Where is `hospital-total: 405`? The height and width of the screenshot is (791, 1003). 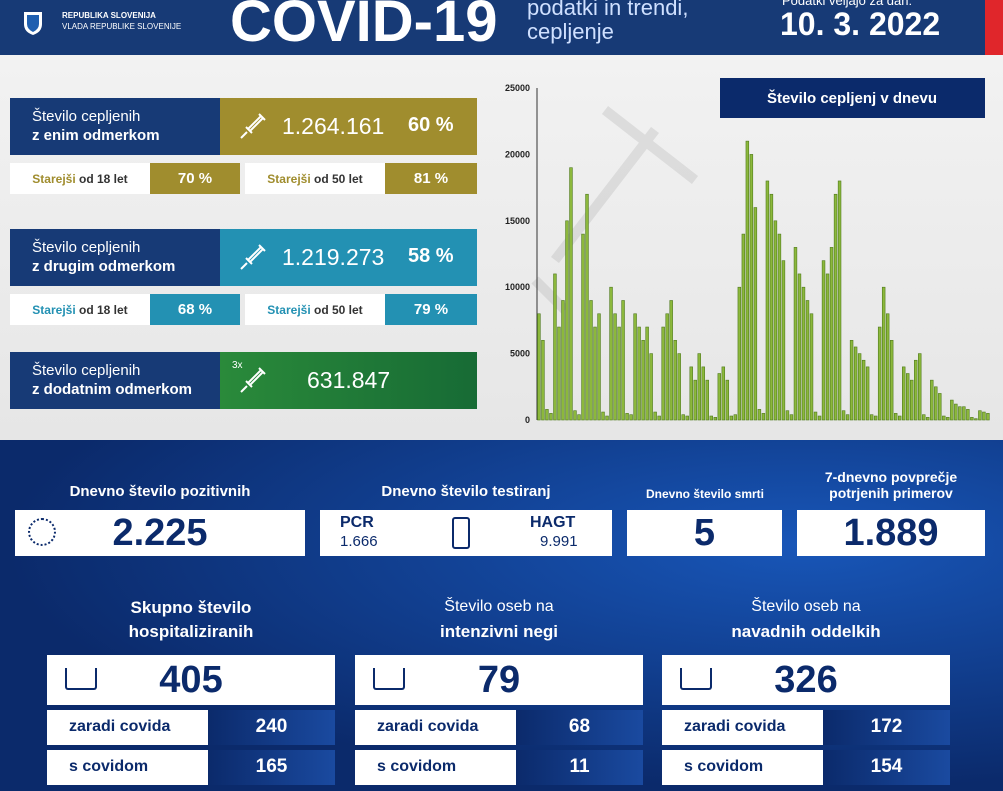
hospital-total: 405 is located at coordinates (191, 680).